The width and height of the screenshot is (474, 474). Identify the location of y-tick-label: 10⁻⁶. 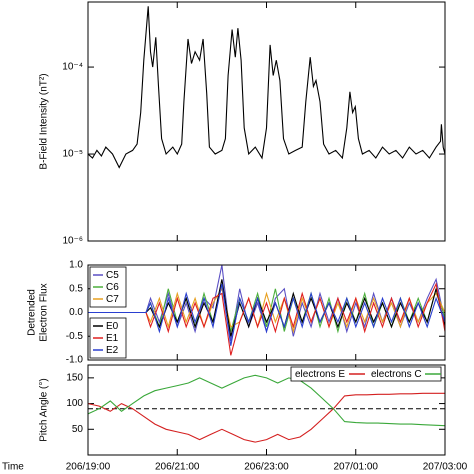
(72, 241).